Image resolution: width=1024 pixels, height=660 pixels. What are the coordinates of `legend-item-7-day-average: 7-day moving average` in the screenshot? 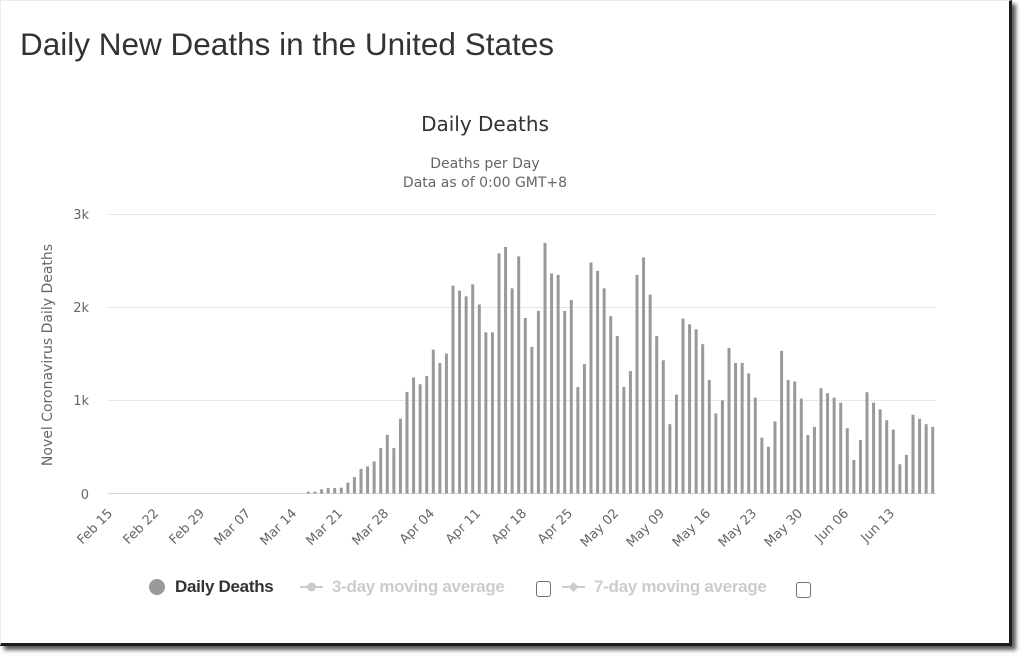 It's located at (664, 587).